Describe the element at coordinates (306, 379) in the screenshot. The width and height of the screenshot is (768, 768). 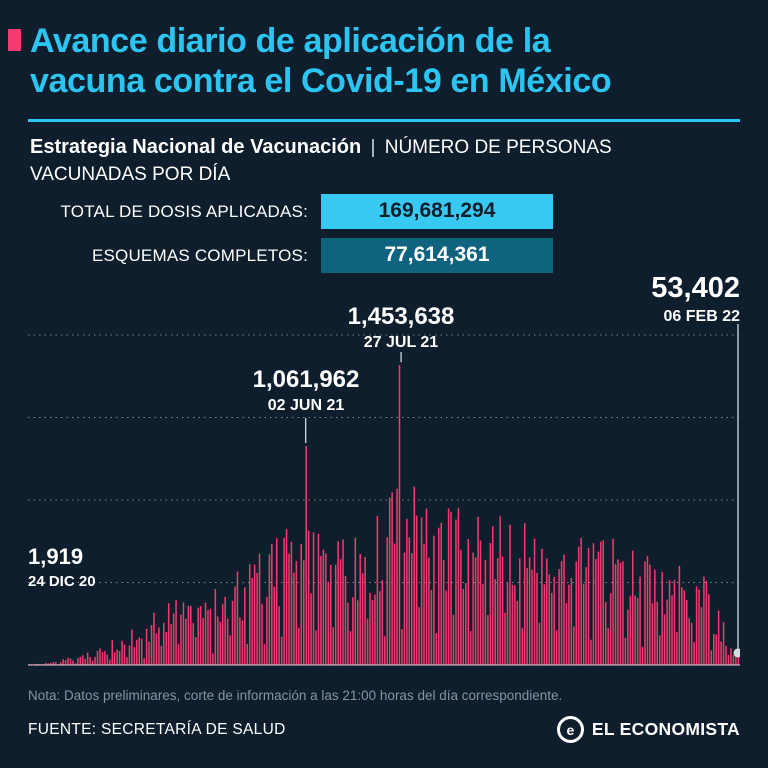
I see `annotation-june-value: 1,061,962` at that location.